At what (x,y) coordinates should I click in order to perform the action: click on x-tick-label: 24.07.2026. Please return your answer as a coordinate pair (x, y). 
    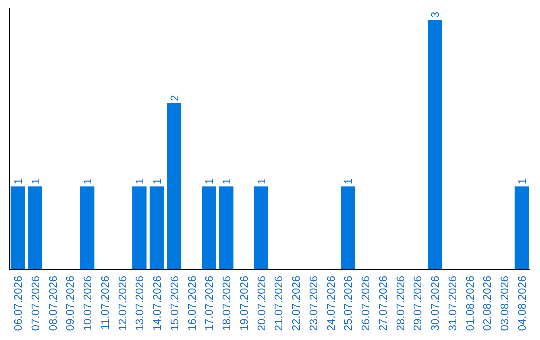
    Looking at the image, I should click on (332, 304).